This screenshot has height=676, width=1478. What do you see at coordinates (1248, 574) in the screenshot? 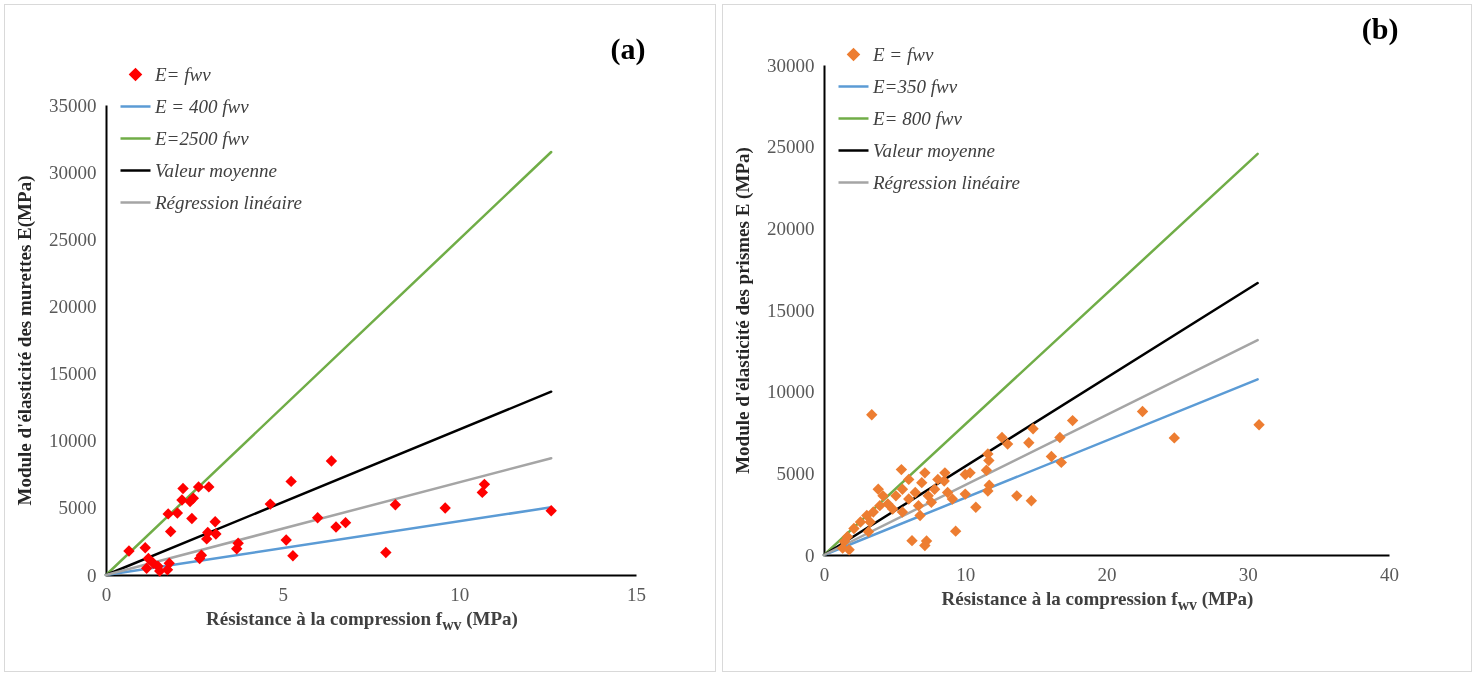
I see `x-tick-label: 30` at bounding box center [1248, 574].